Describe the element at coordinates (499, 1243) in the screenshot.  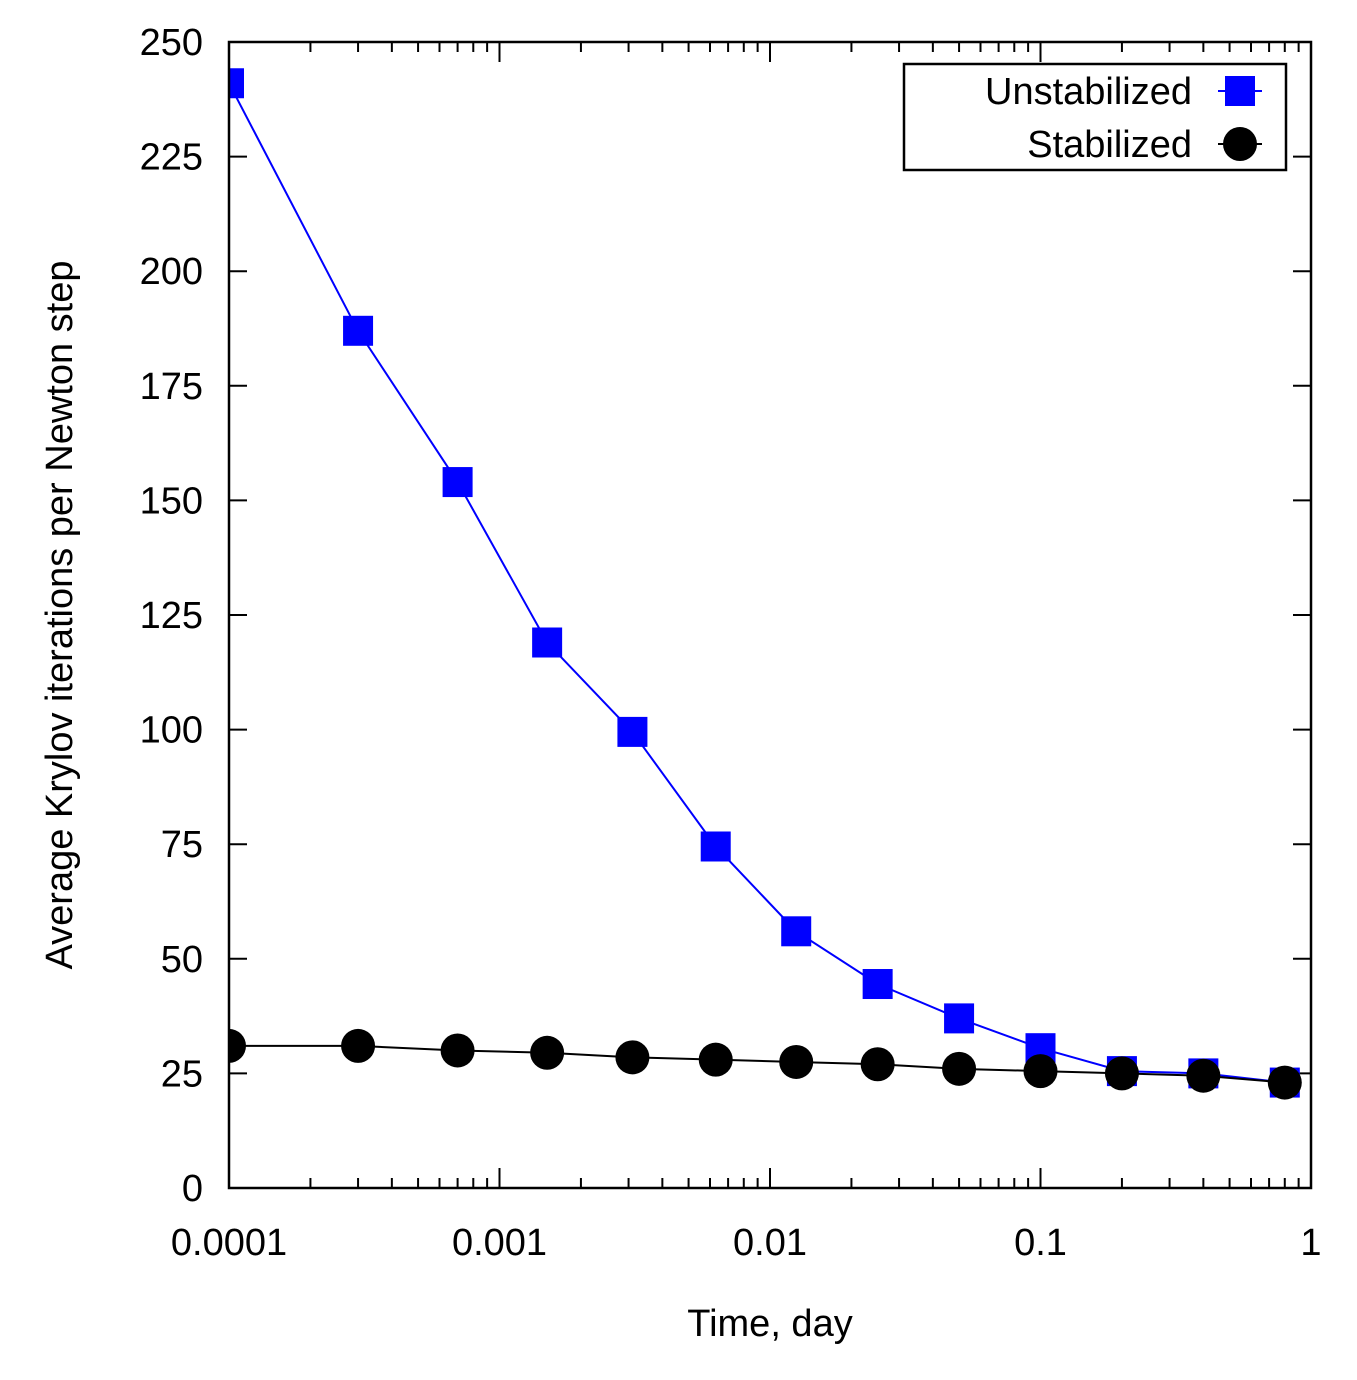
I see `x-tick-label: 0.001` at that location.